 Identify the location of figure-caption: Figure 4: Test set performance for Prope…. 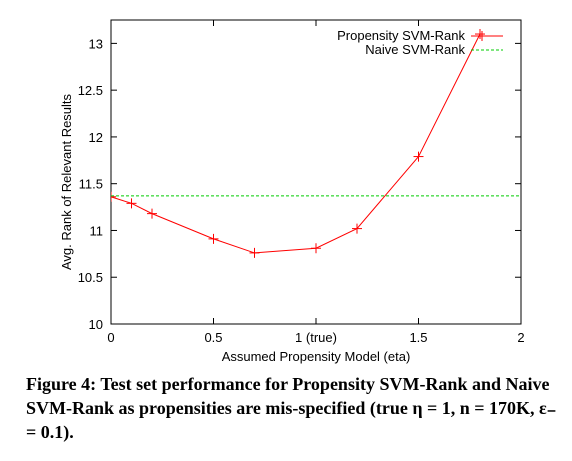
(291, 408).